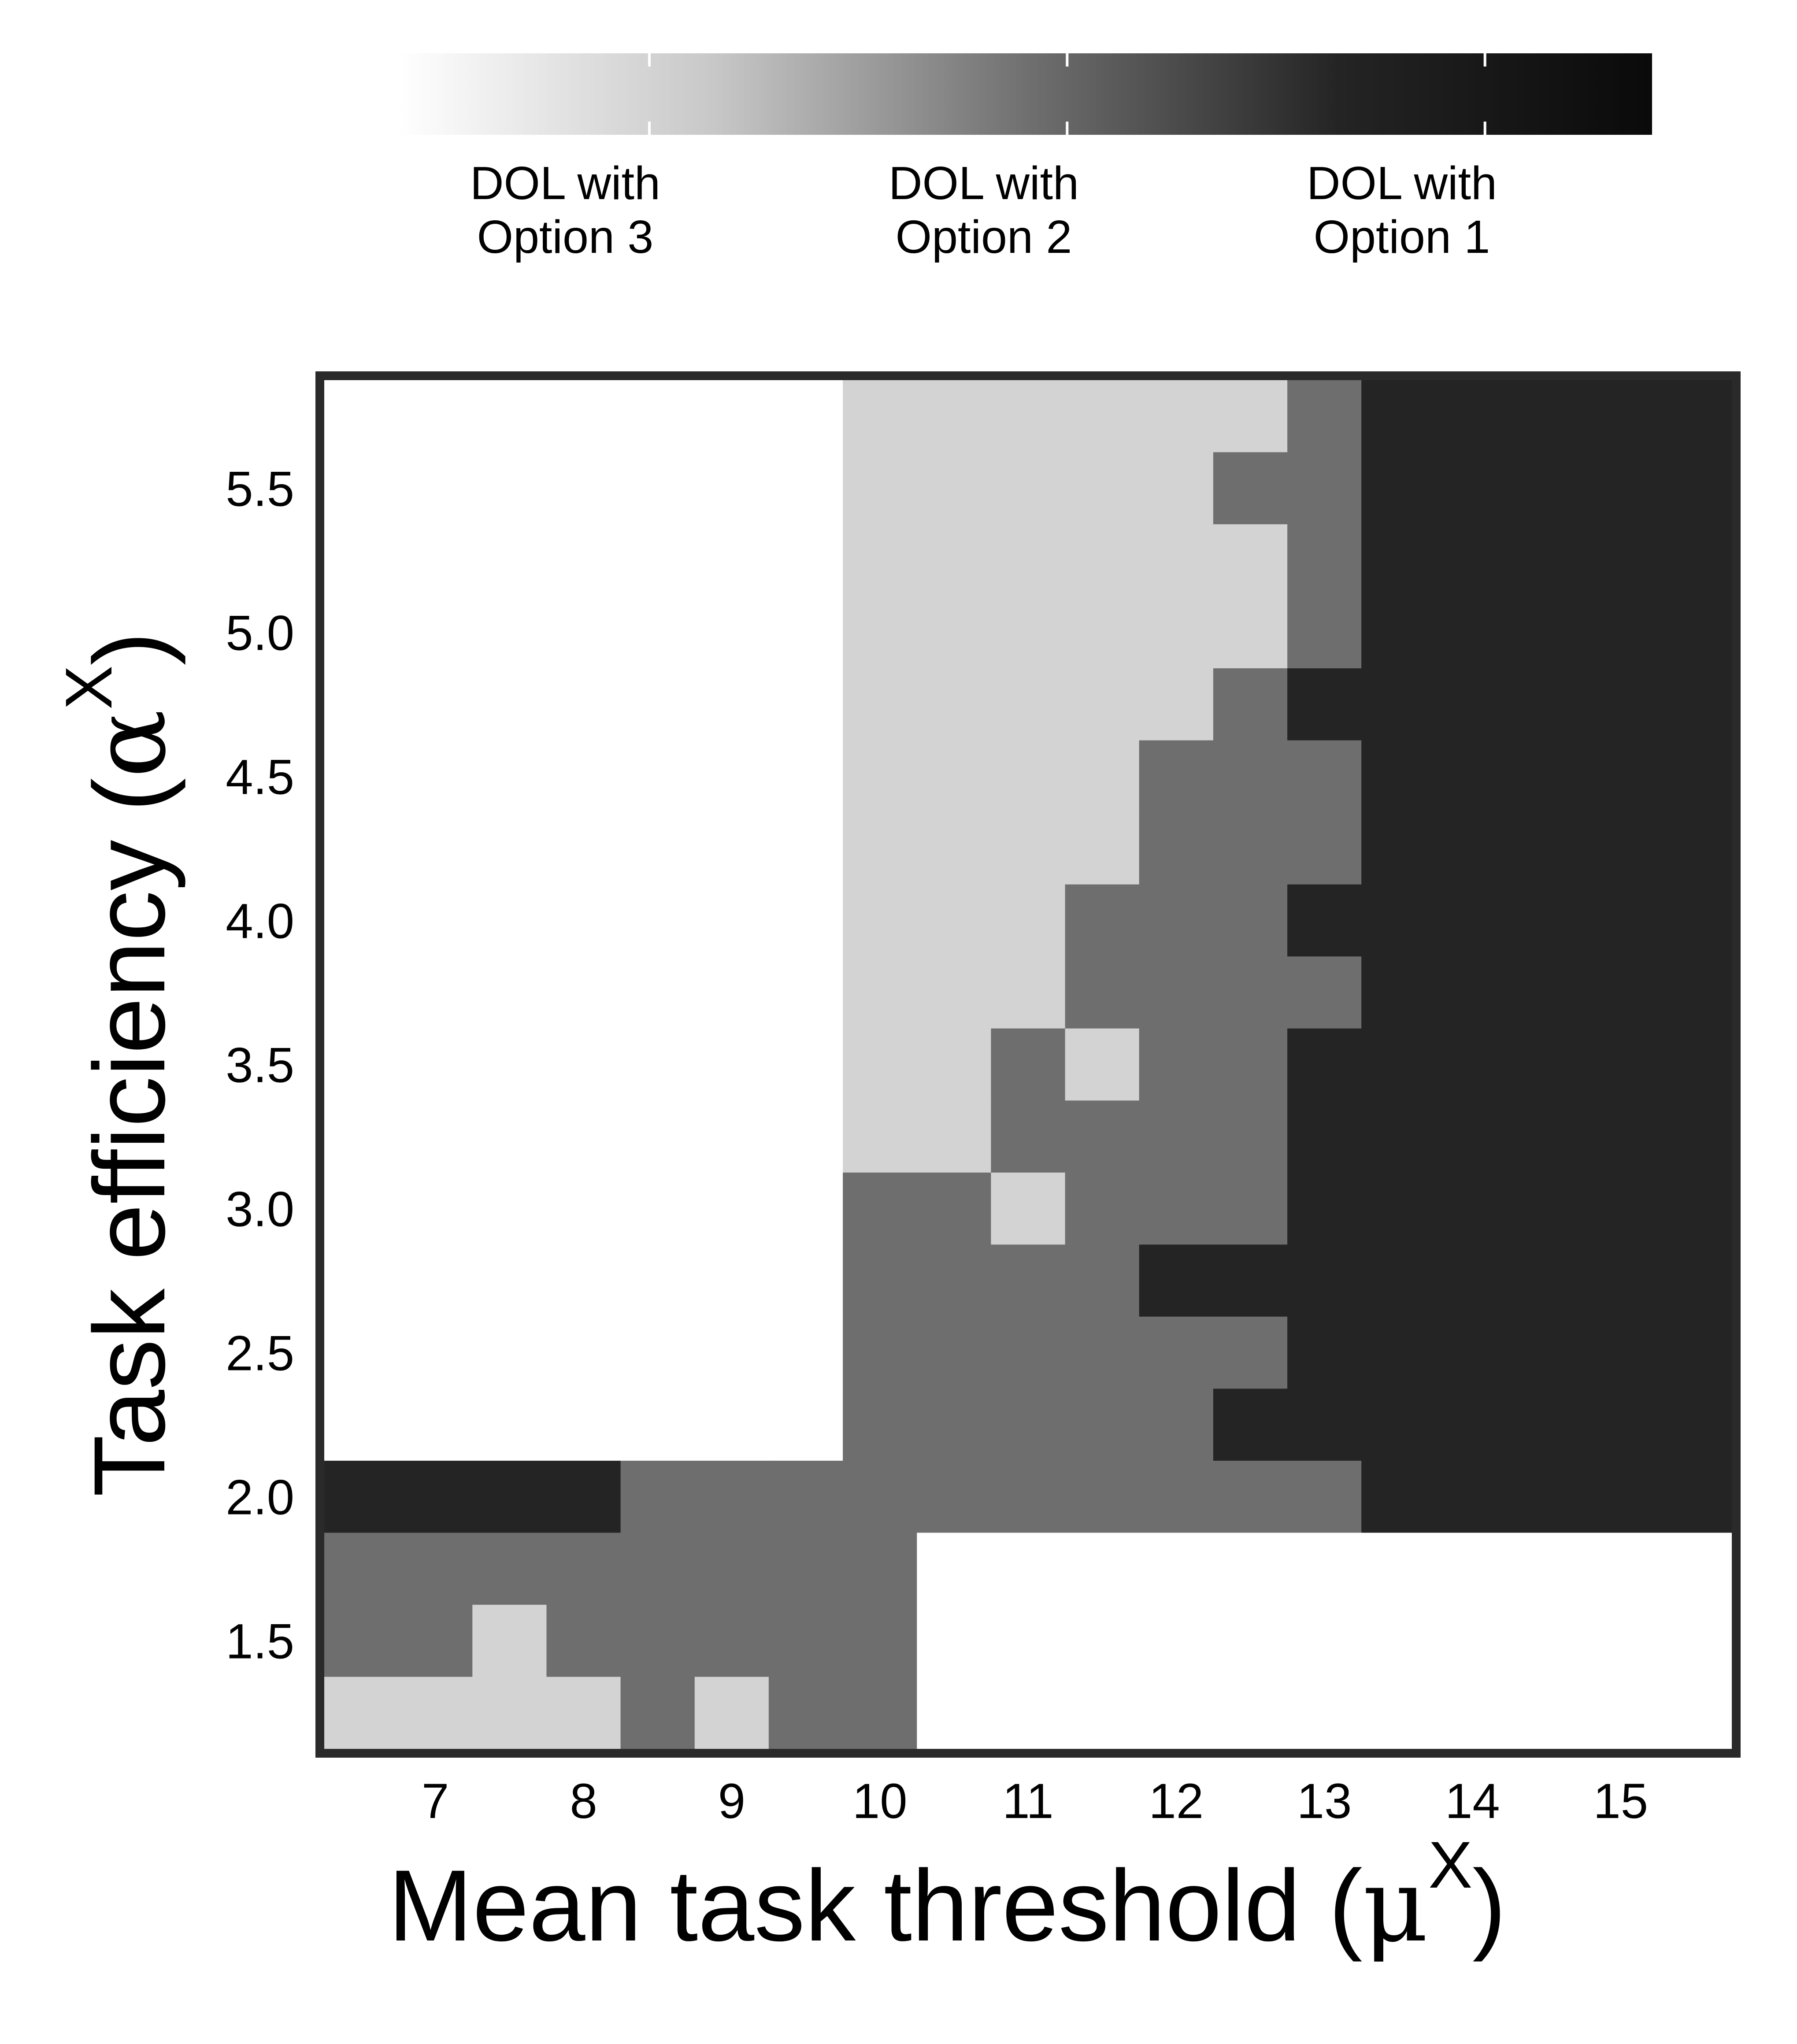 Image resolution: width=1797 pixels, height=2044 pixels. What do you see at coordinates (984, 237) in the screenshot?
I see `colorbar-label-option-2-line2: Option 2` at bounding box center [984, 237].